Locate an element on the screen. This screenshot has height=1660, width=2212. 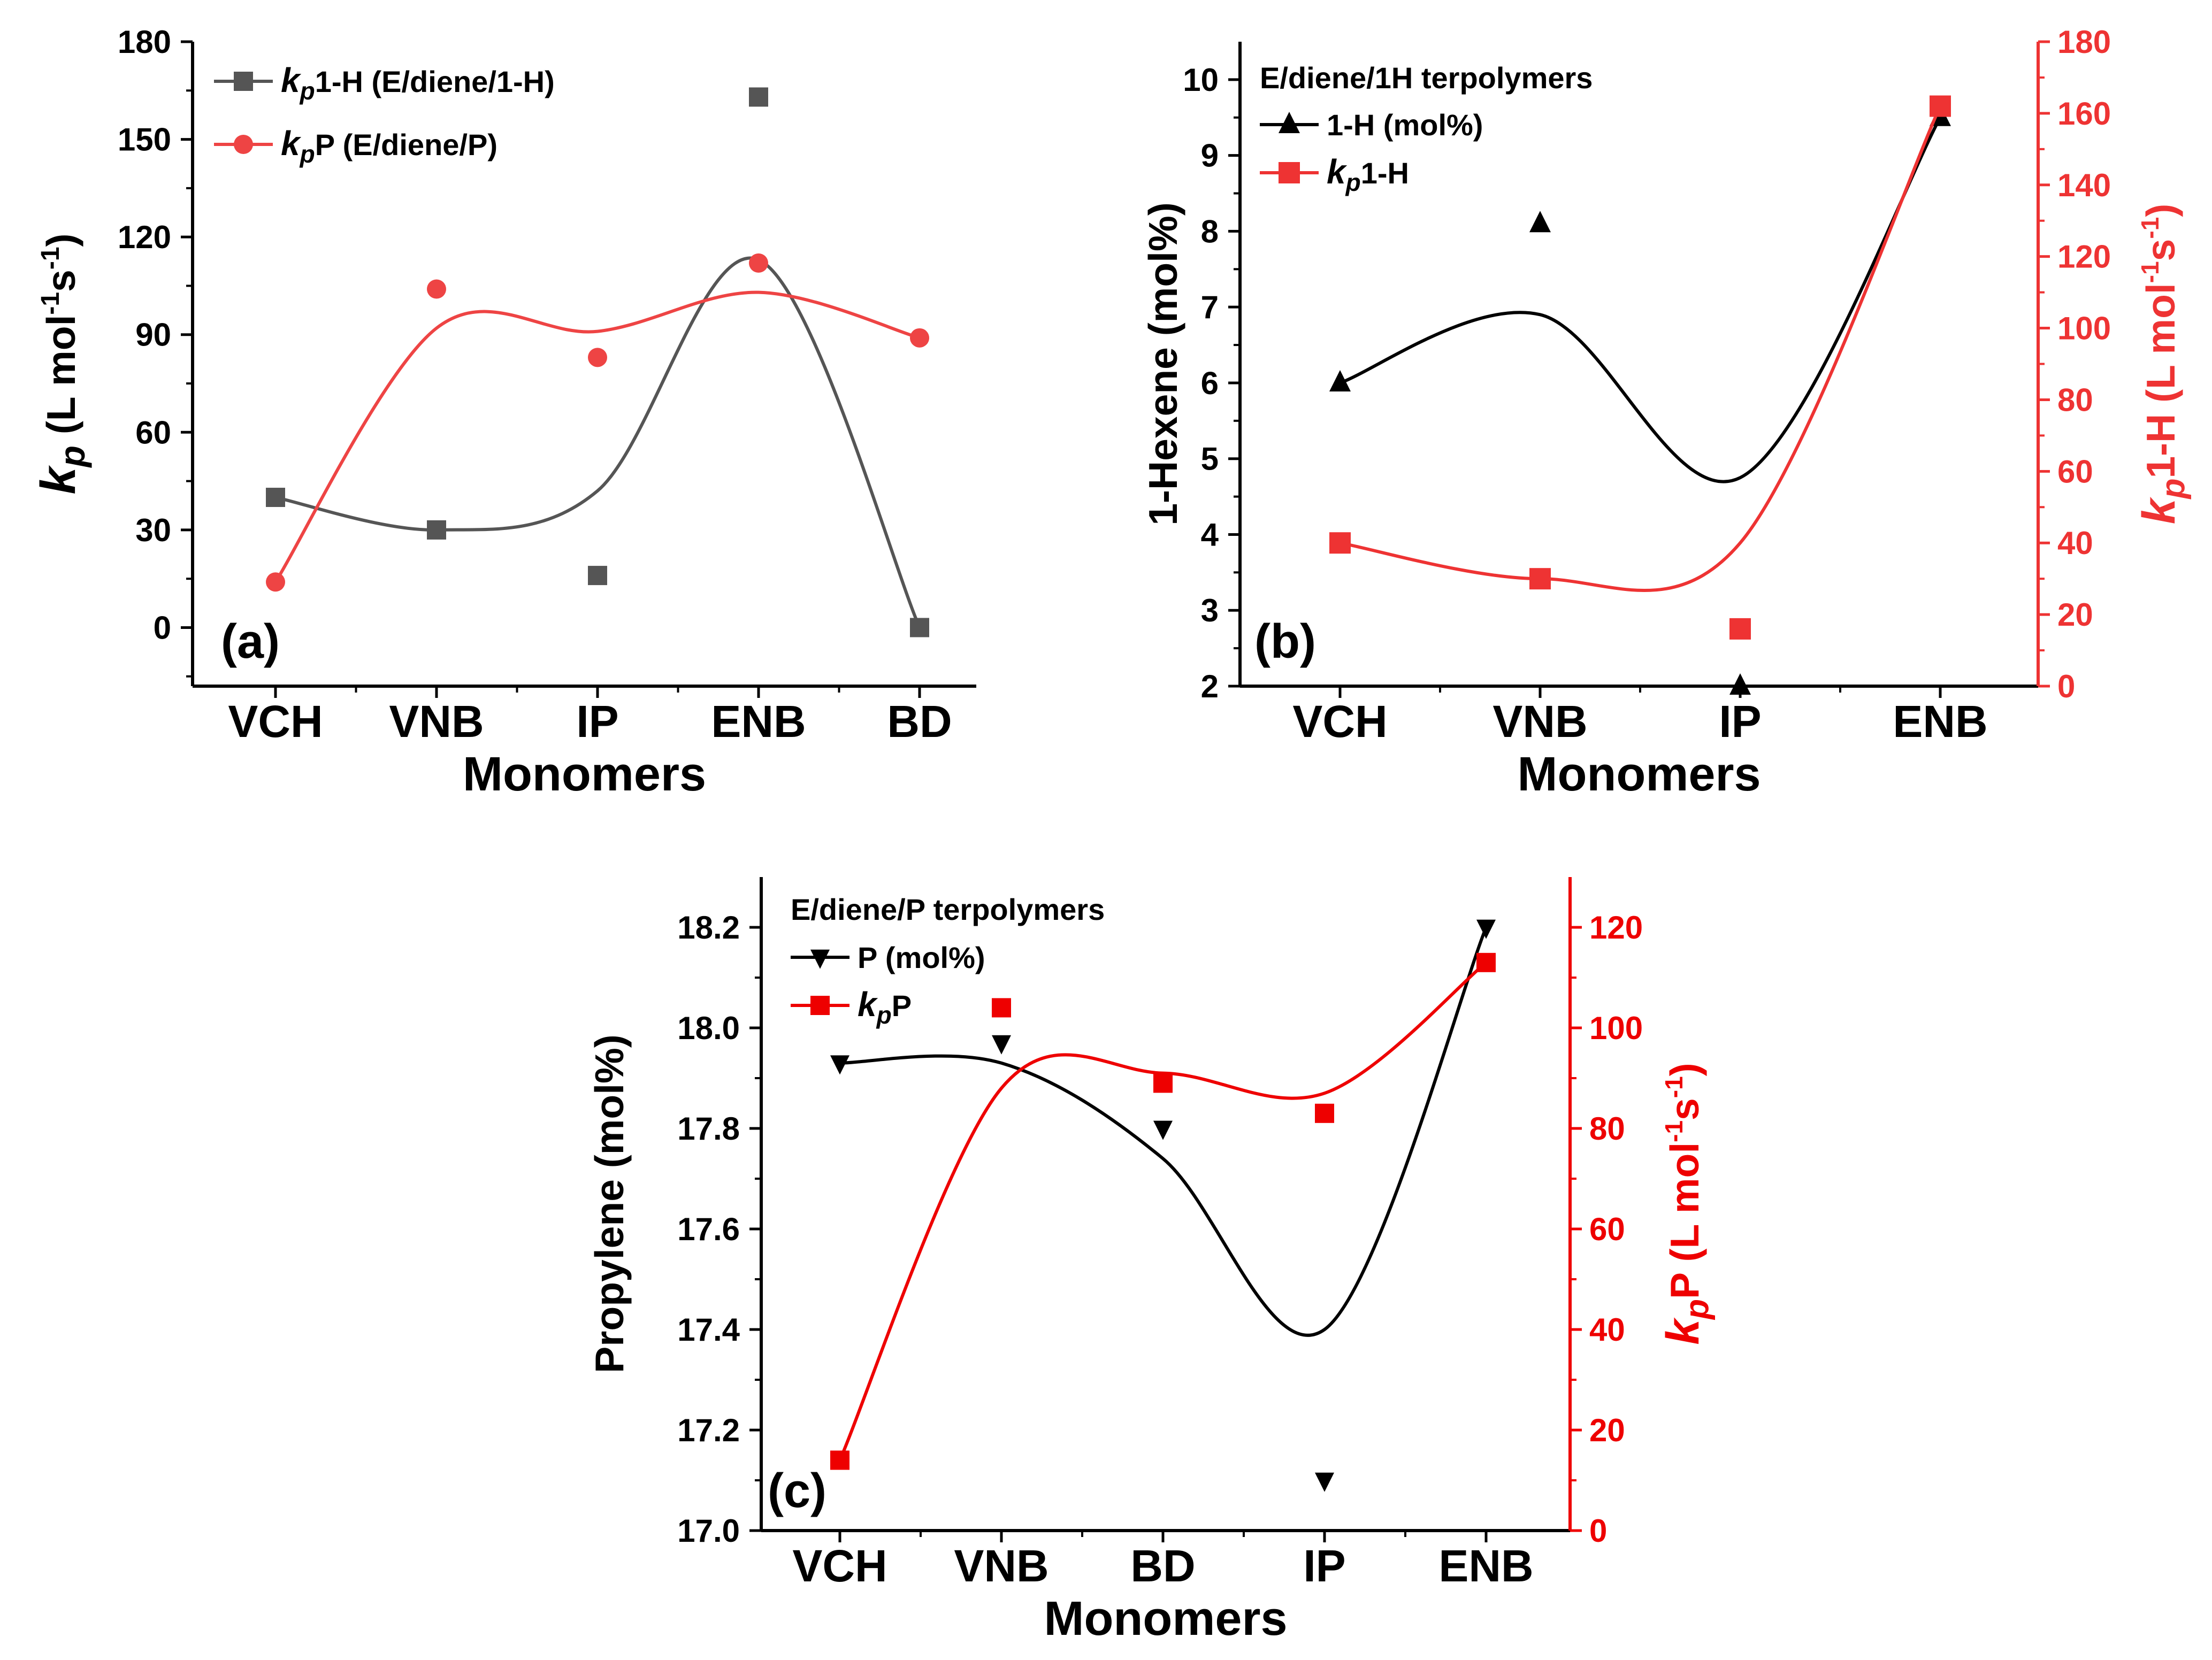
y-tick-label: 5 is located at coordinates (1210, 459).